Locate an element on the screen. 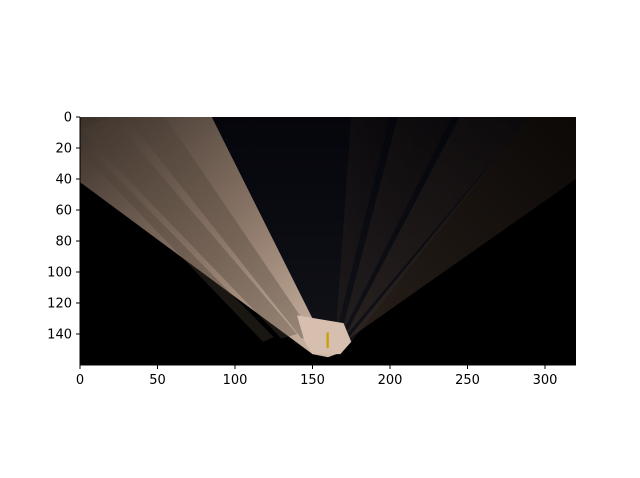 This screenshot has height=478, width=640. y-tick-label-20: 20 is located at coordinates (63, 149).